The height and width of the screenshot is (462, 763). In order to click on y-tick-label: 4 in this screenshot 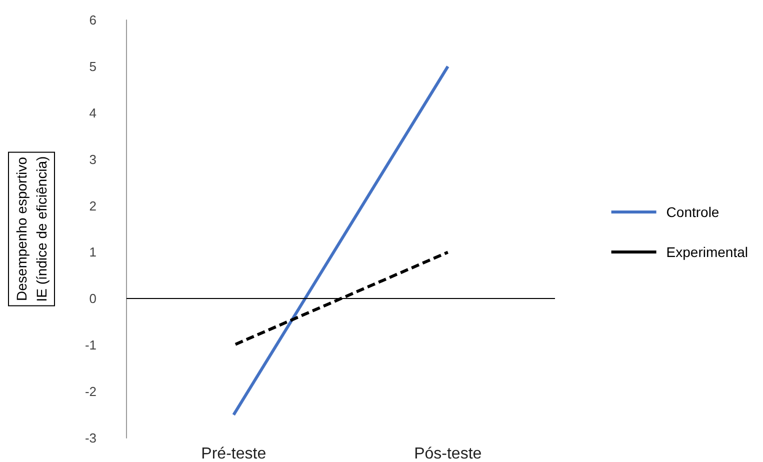, I will do `click(92, 112)`.